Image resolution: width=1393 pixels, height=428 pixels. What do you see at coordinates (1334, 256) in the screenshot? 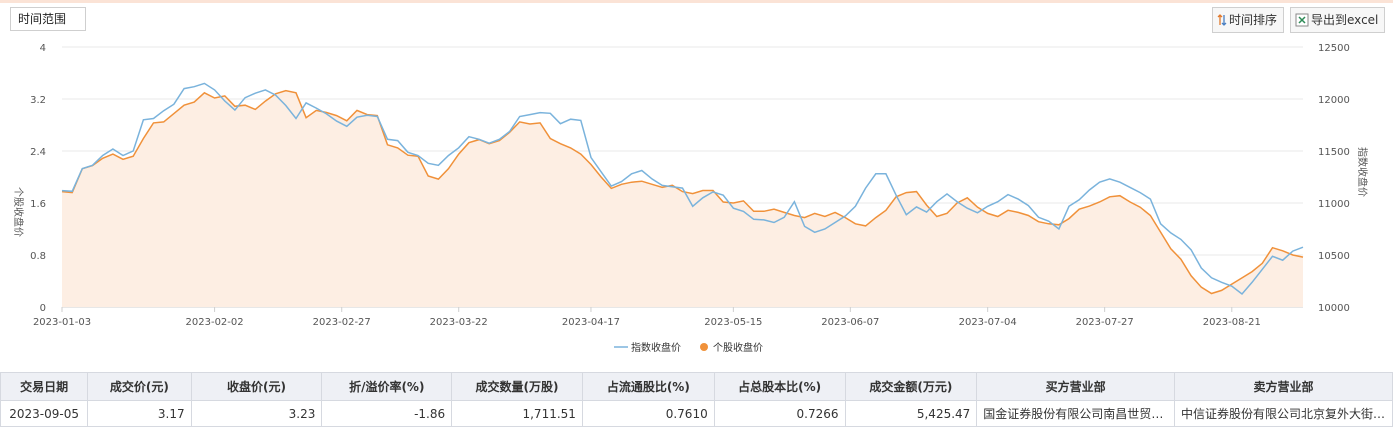
I see `right-tick-label: 10500` at bounding box center [1334, 256].